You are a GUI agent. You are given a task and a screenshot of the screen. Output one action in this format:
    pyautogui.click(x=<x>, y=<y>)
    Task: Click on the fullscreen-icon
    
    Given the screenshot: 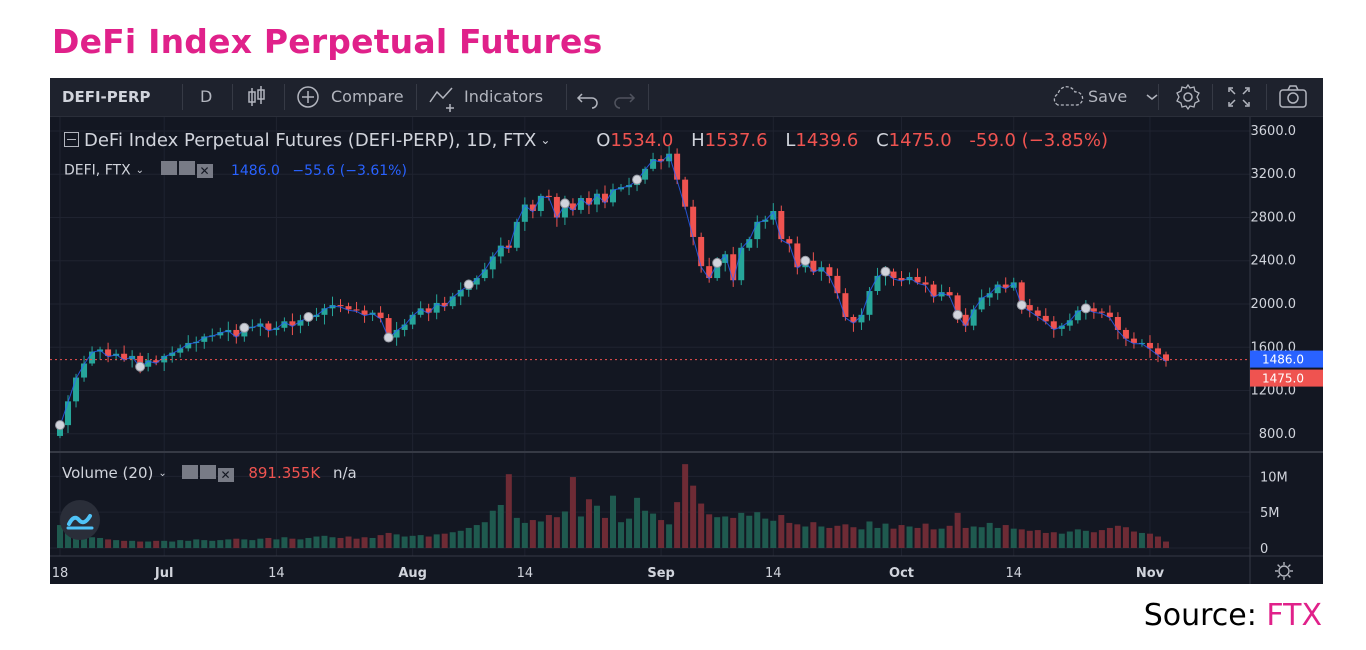 What is the action you would take?
    pyautogui.click(x=1239, y=97)
    